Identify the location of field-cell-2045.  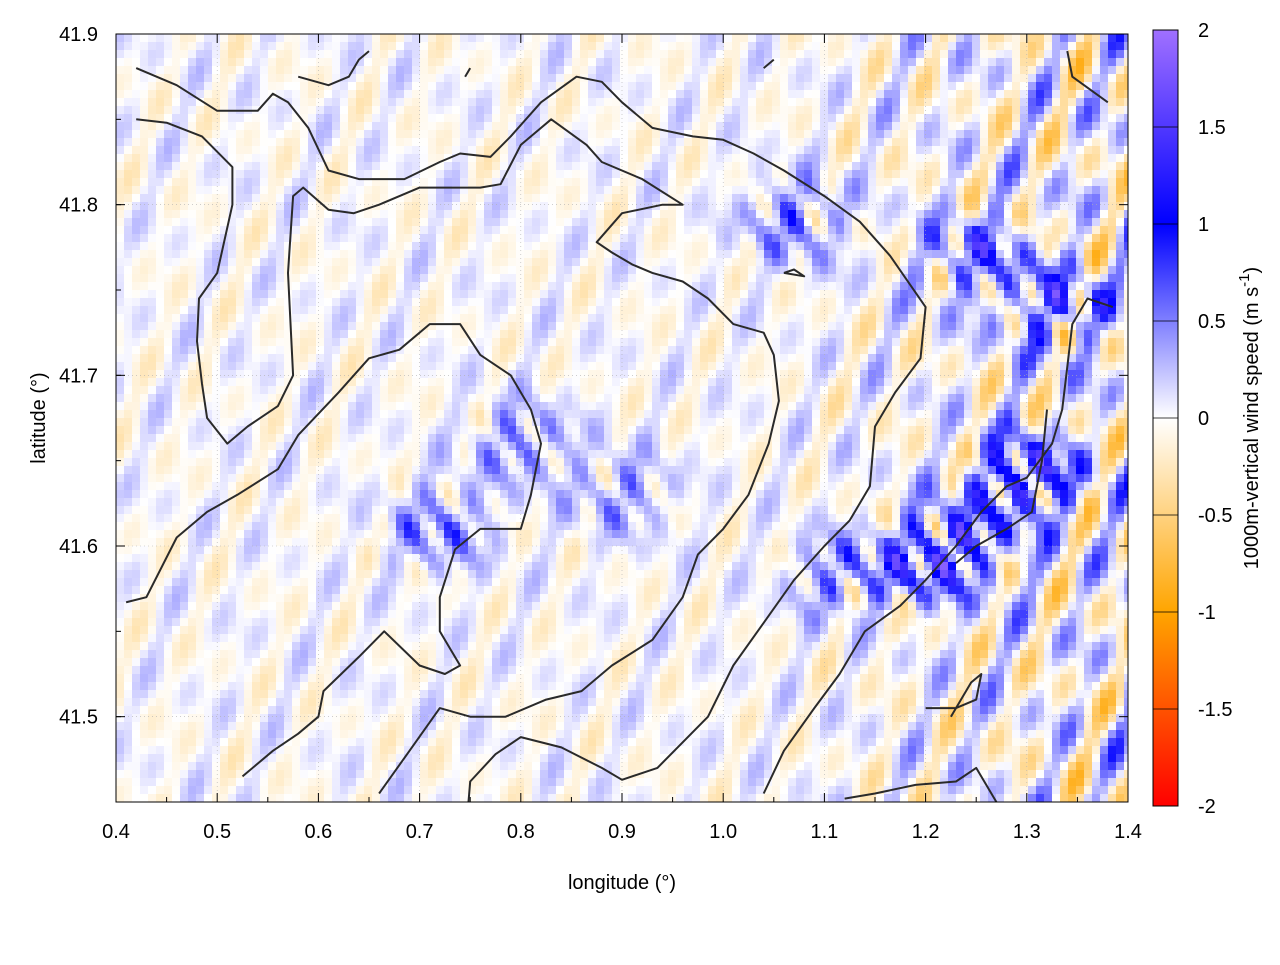
(224, 166).